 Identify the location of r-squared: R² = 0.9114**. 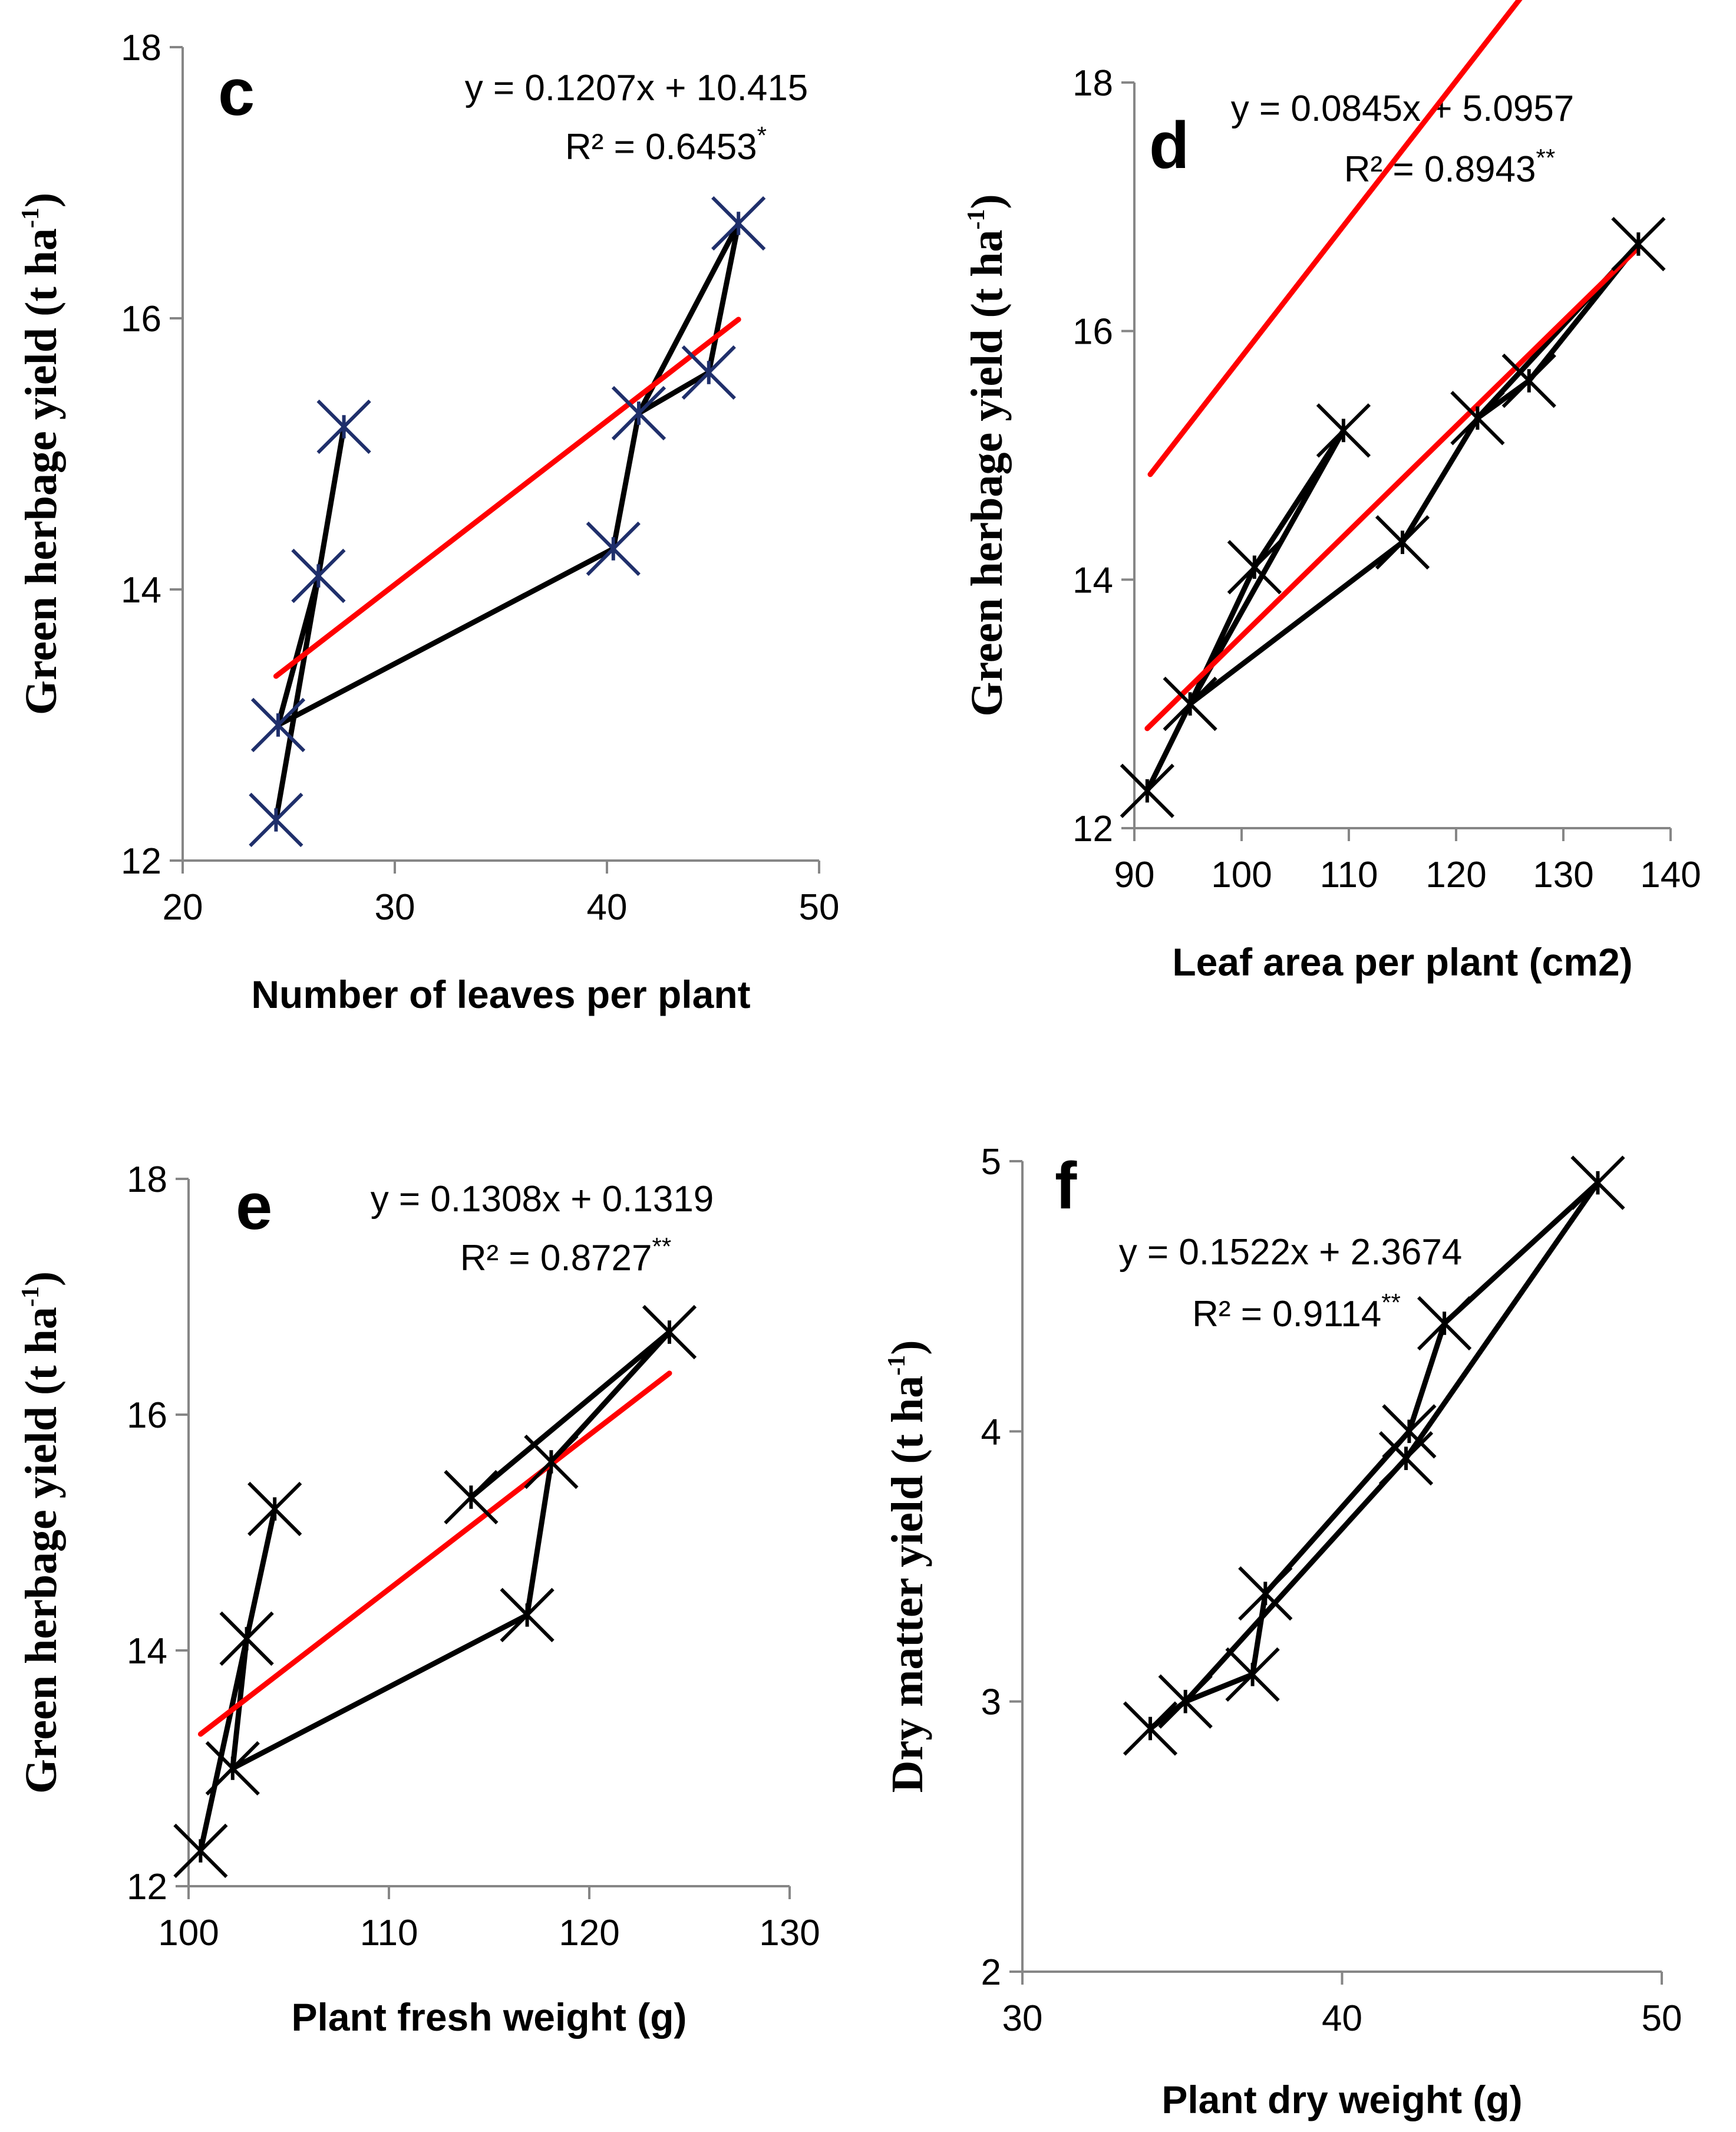
(1296, 1311).